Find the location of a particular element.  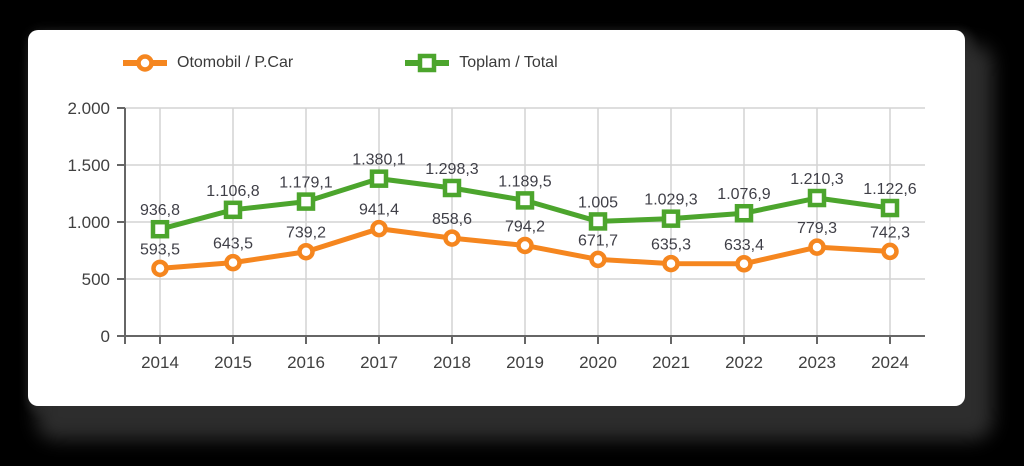

data-label: 1.106,8 is located at coordinates (232, 191).